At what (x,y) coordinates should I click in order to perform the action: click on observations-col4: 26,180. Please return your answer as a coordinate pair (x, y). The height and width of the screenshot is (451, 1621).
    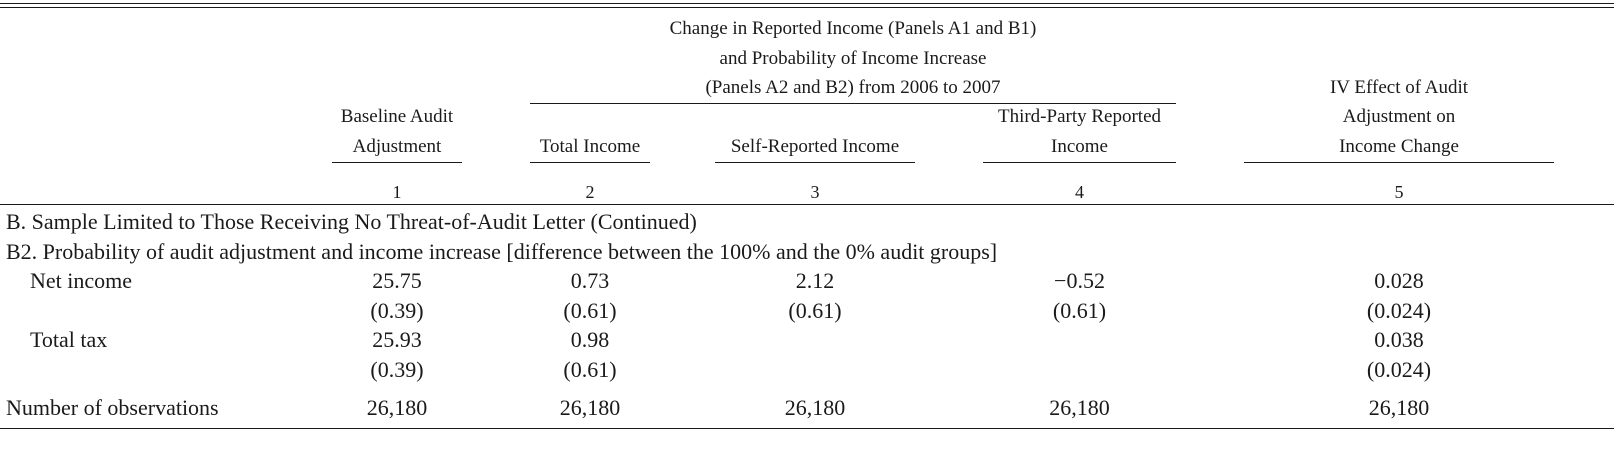
    Looking at the image, I should click on (1079, 407).